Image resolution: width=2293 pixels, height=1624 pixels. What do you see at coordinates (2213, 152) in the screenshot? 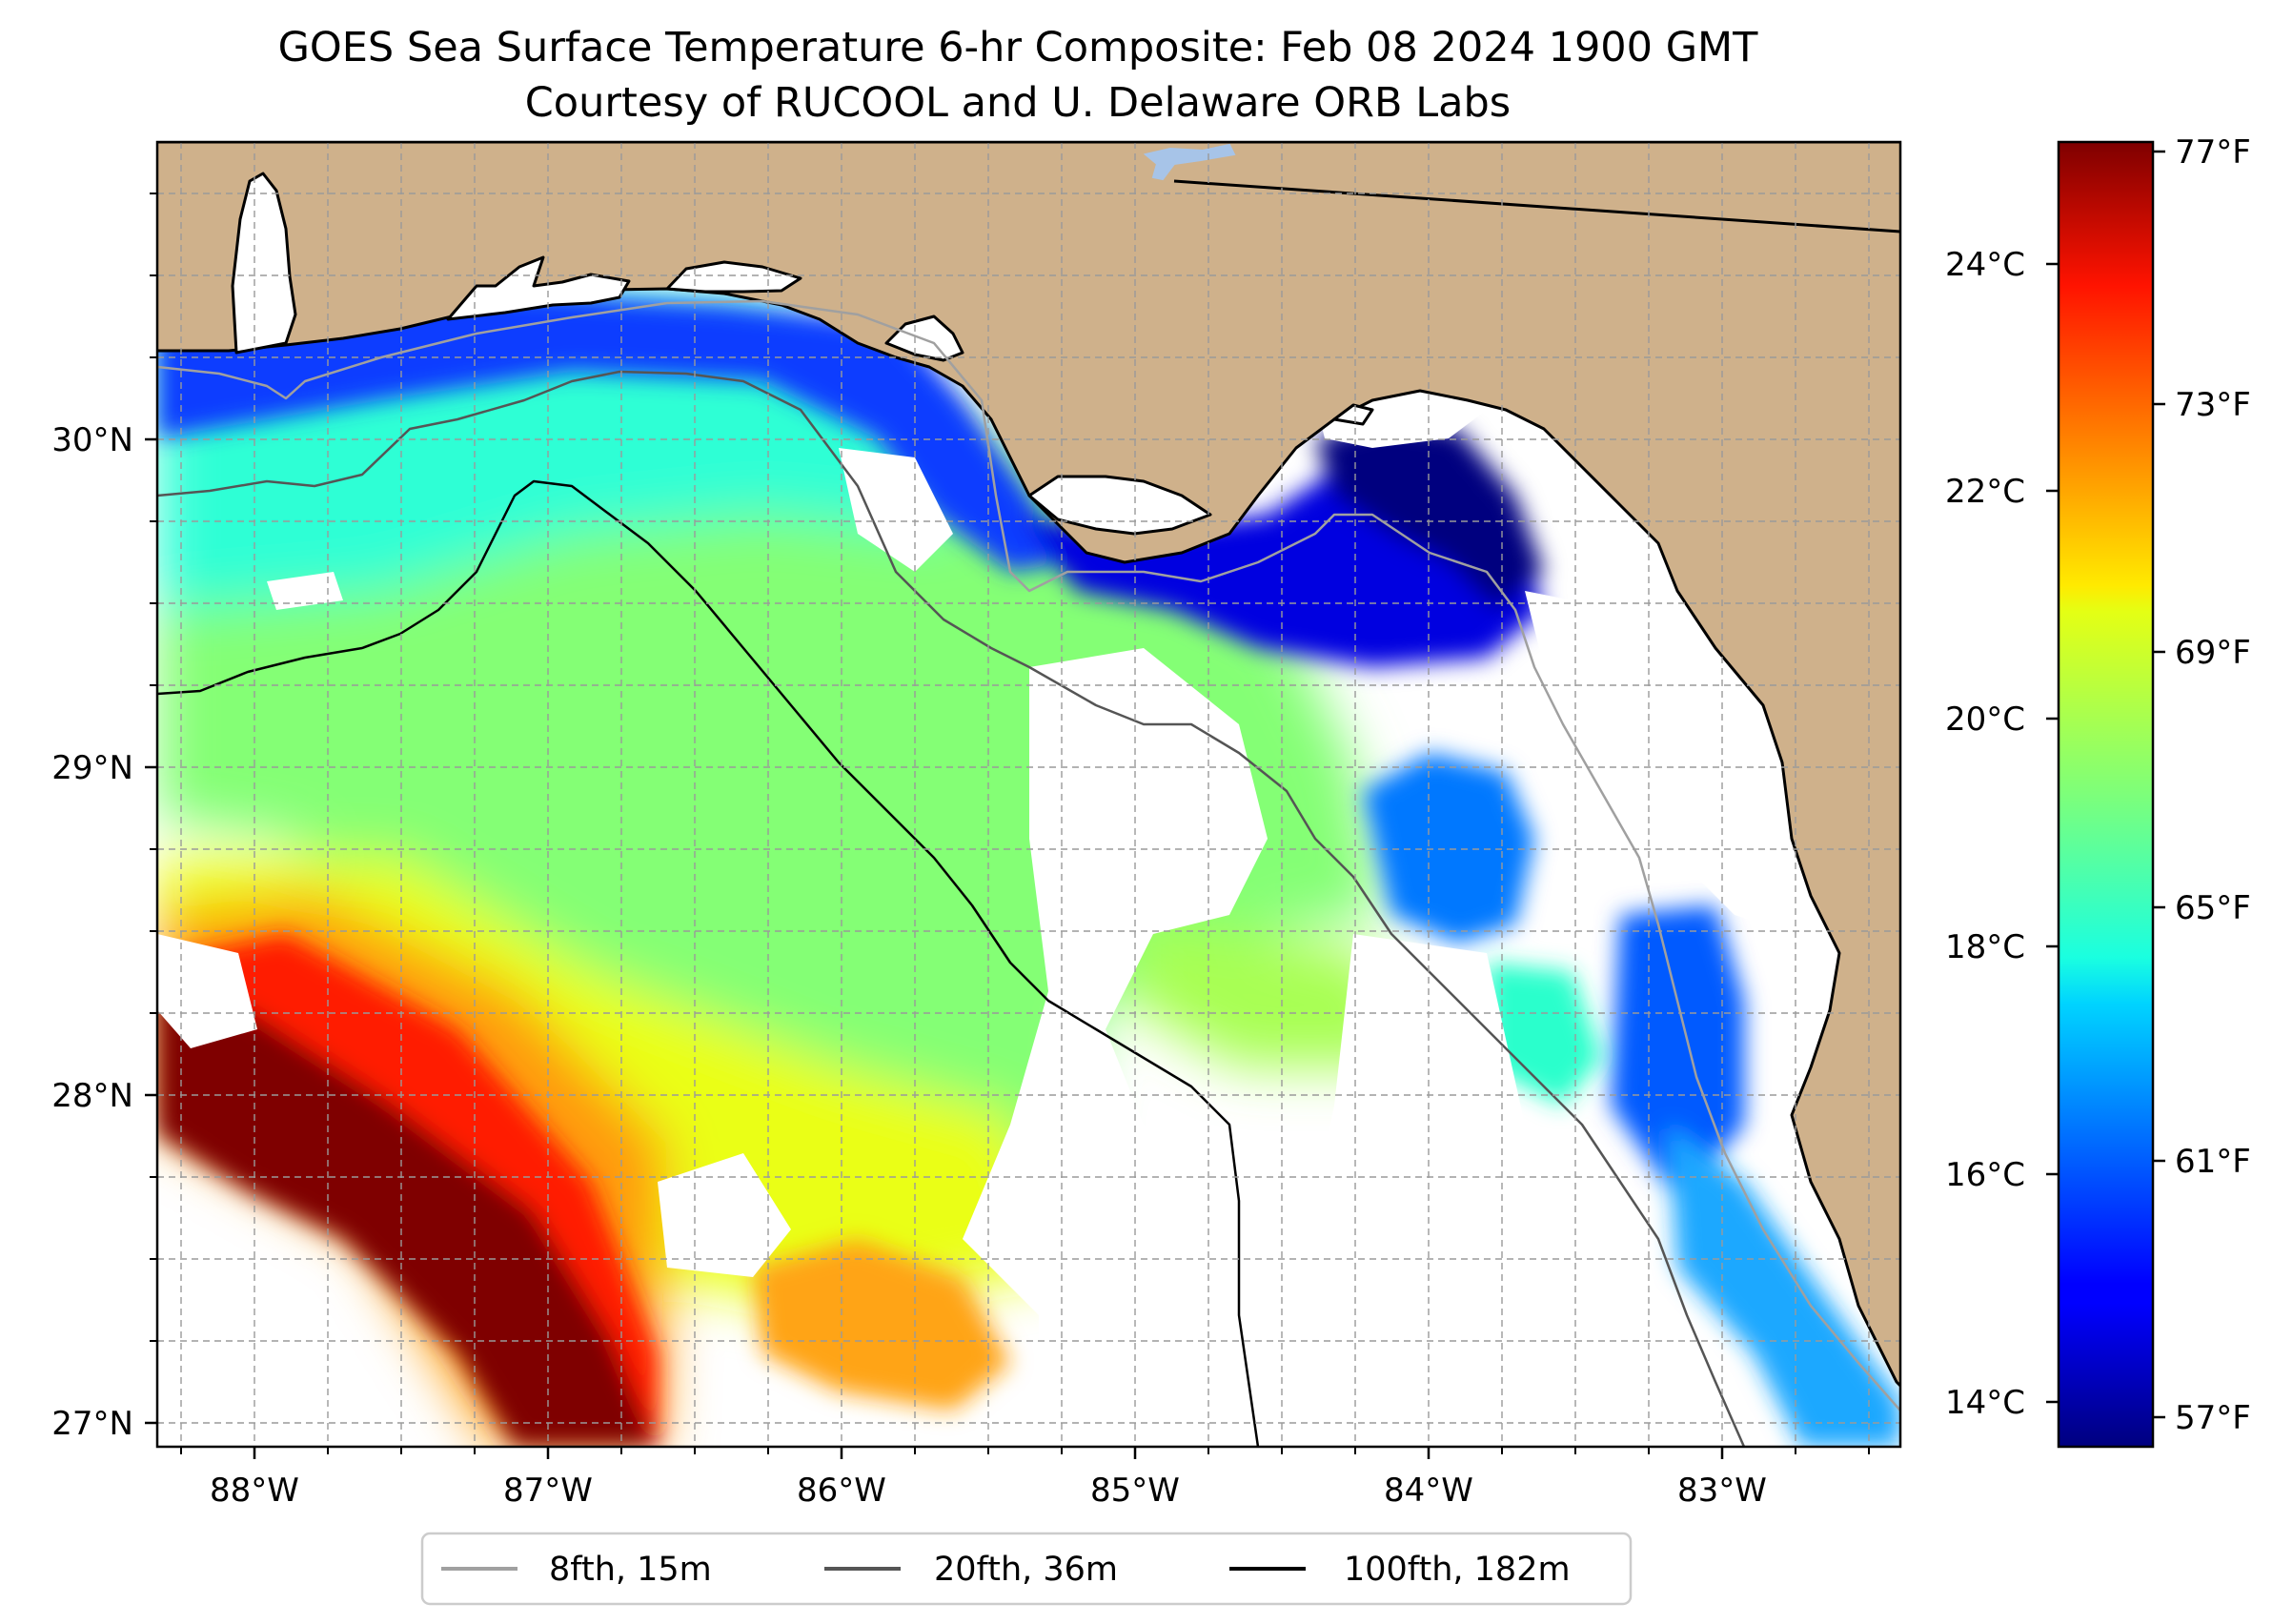
I see `colorbar-fahrenheit-label-77: 77°F` at bounding box center [2213, 152].